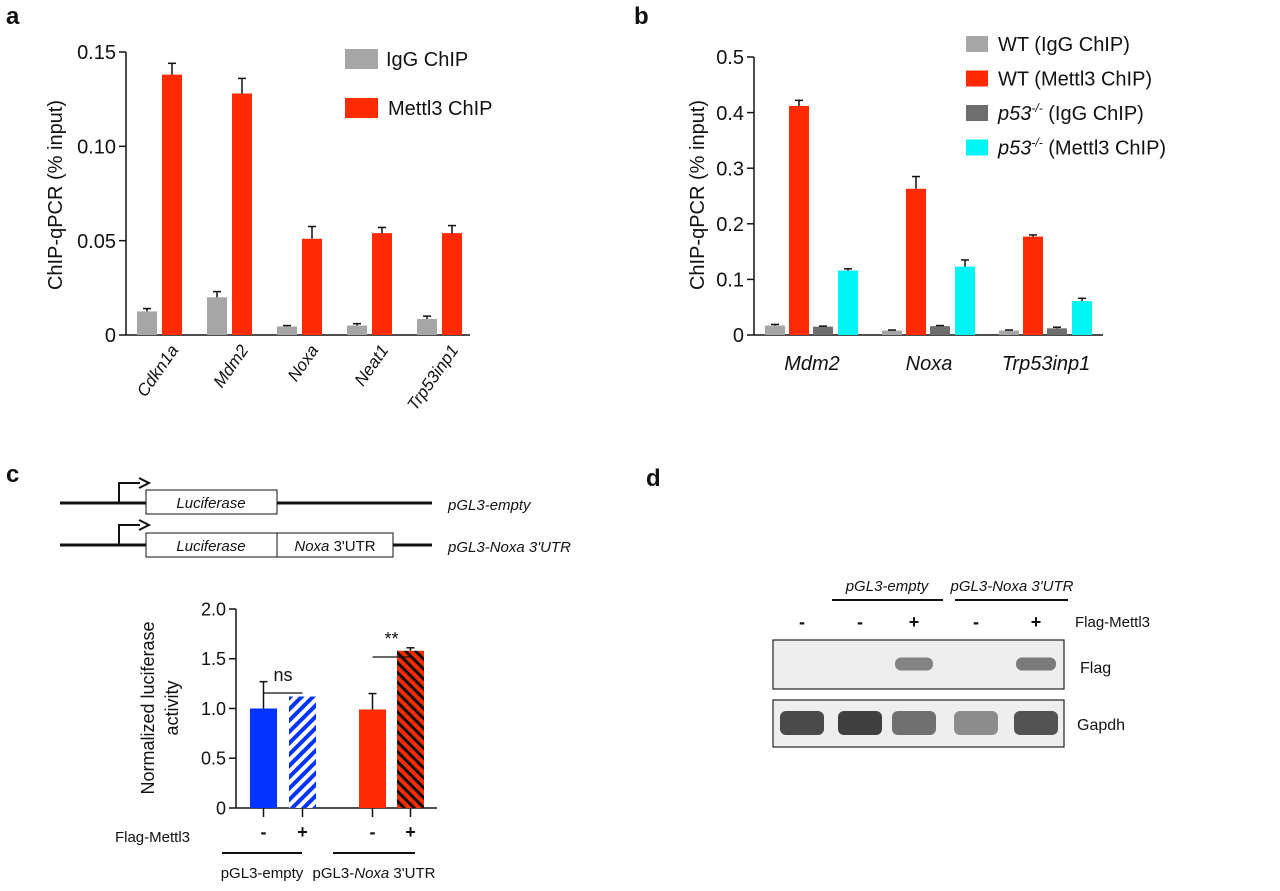 Image resolution: width=1280 pixels, height=891 pixels. What do you see at coordinates (372, 365) in the screenshot?
I see `x-tick-label: Neat1` at bounding box center [372, 365].